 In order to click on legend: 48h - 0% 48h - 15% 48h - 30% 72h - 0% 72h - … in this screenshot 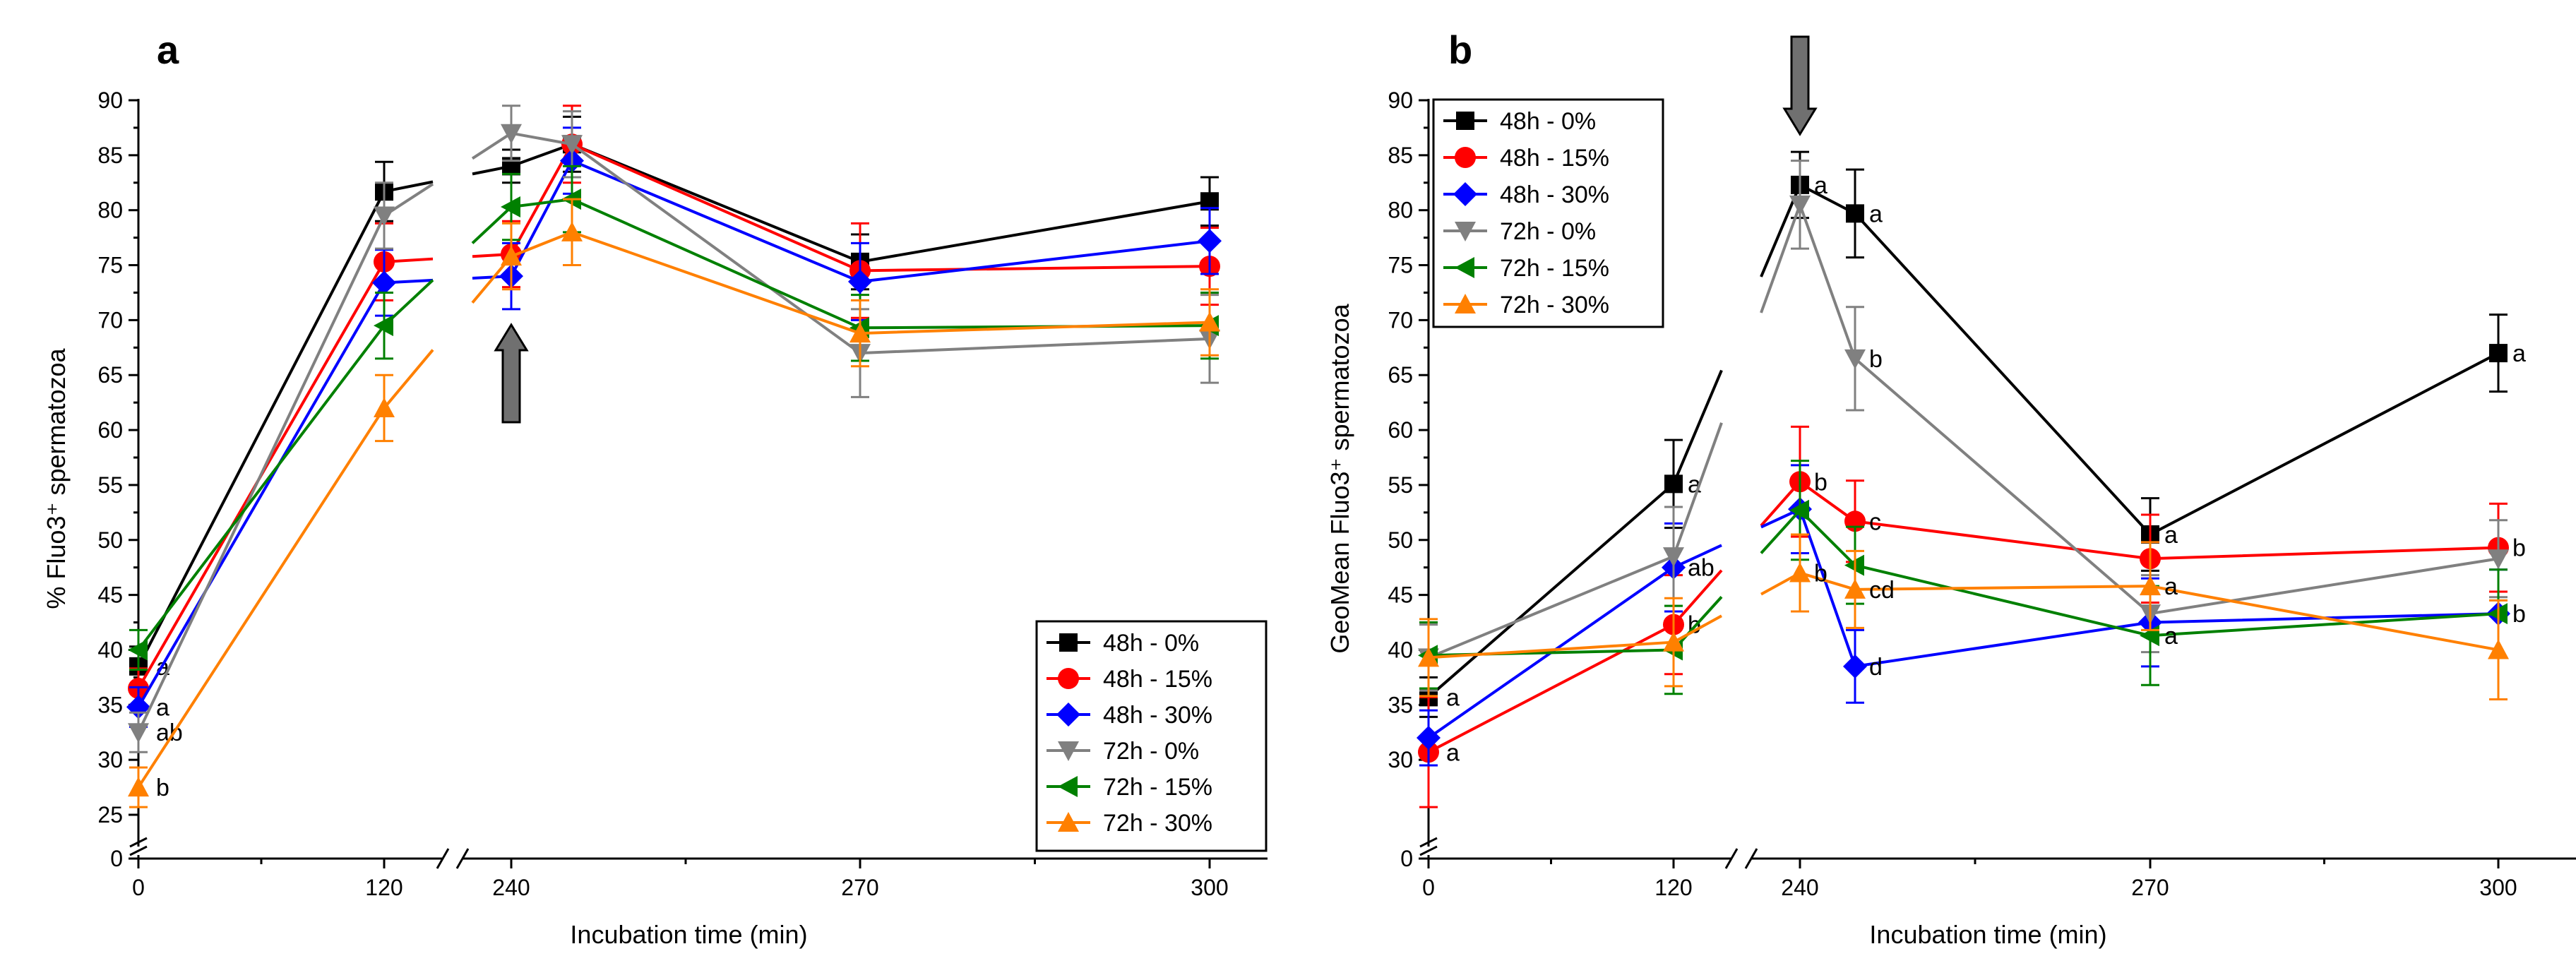, I will do `click(1151, 736)`.